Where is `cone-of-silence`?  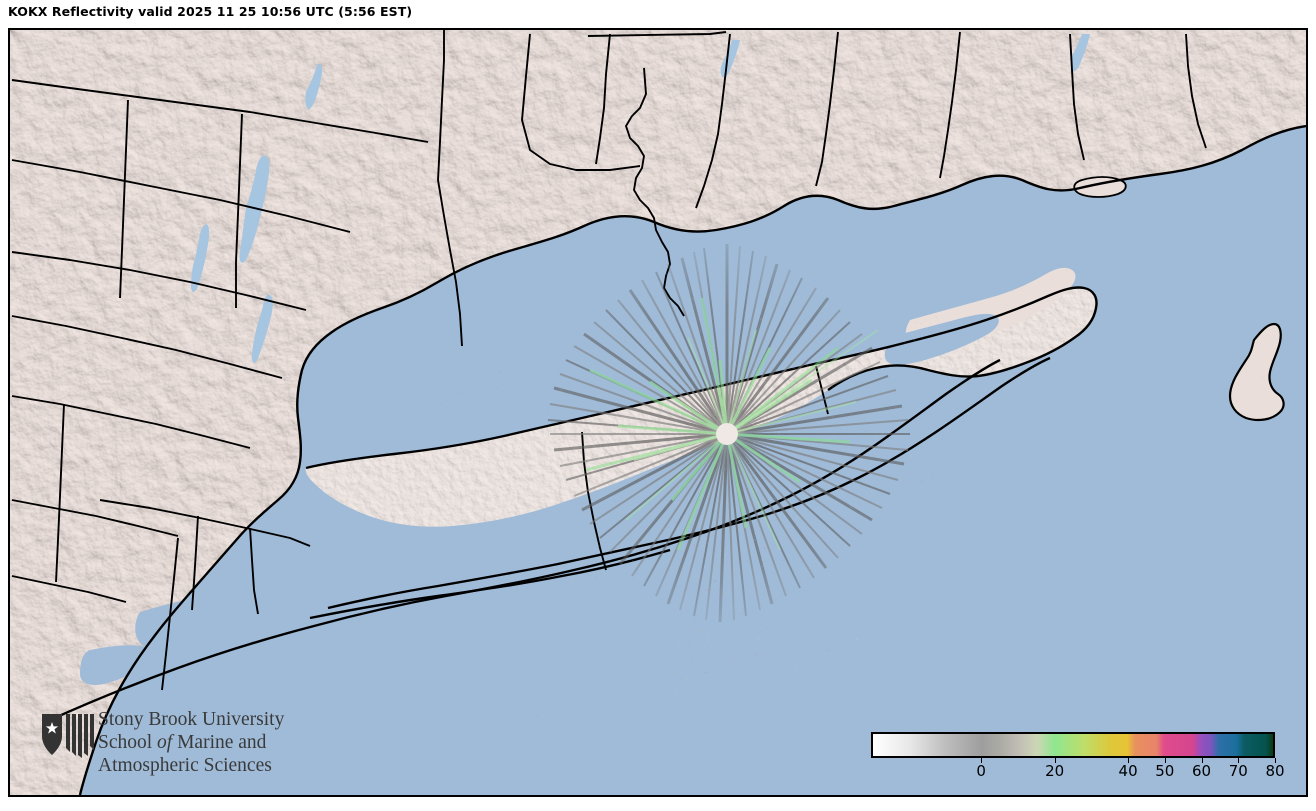 cone-of-silence is located at coordinates (727, 434).